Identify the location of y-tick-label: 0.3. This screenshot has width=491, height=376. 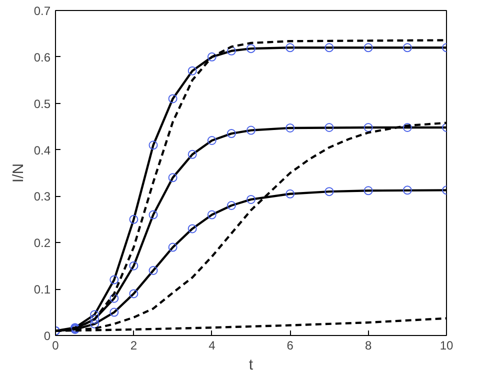
(42, 197).